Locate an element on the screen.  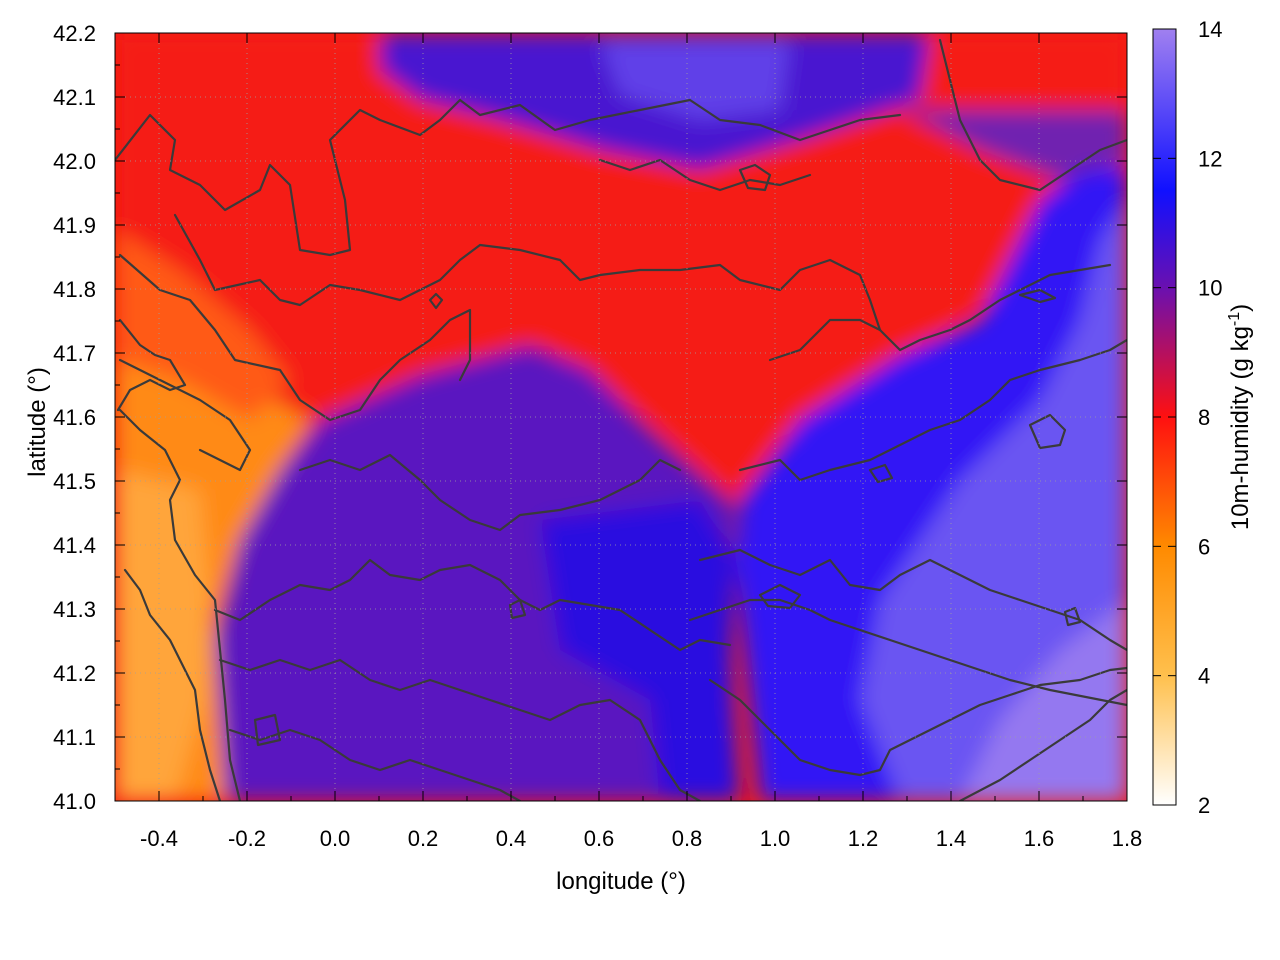
x-tick-label: 0.0 is located at coordinates (335, 838).